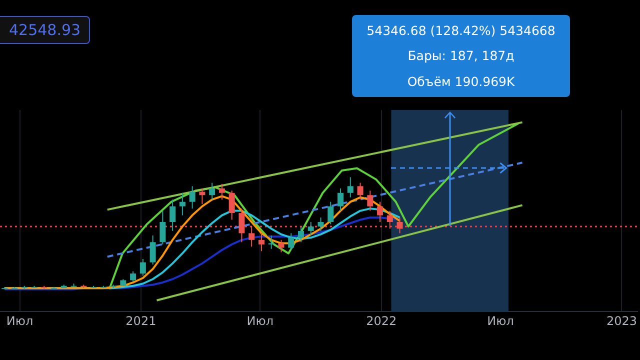 This screenshot has height=360, width=640. Describe the element at coordinates (461, 30) in the screenshot. I see `text: 54346.68 (128.42%) 5434668` at that location.